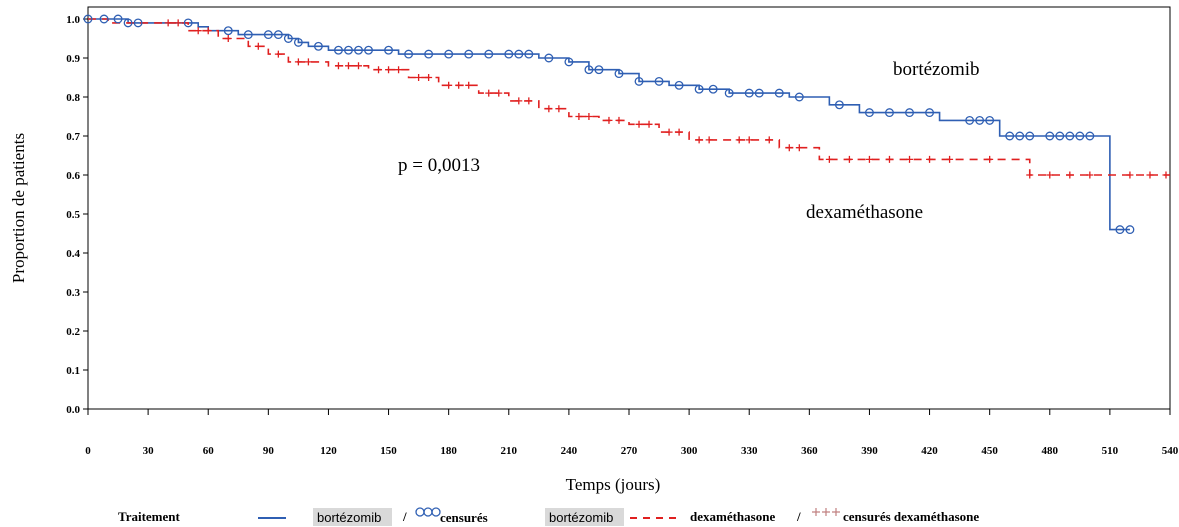 The height and width of the screenshot is (527, 1179). Describe the element at coordinates (73, 215) in the screenshot. I see `y-tick-label: 0.5` at that location.